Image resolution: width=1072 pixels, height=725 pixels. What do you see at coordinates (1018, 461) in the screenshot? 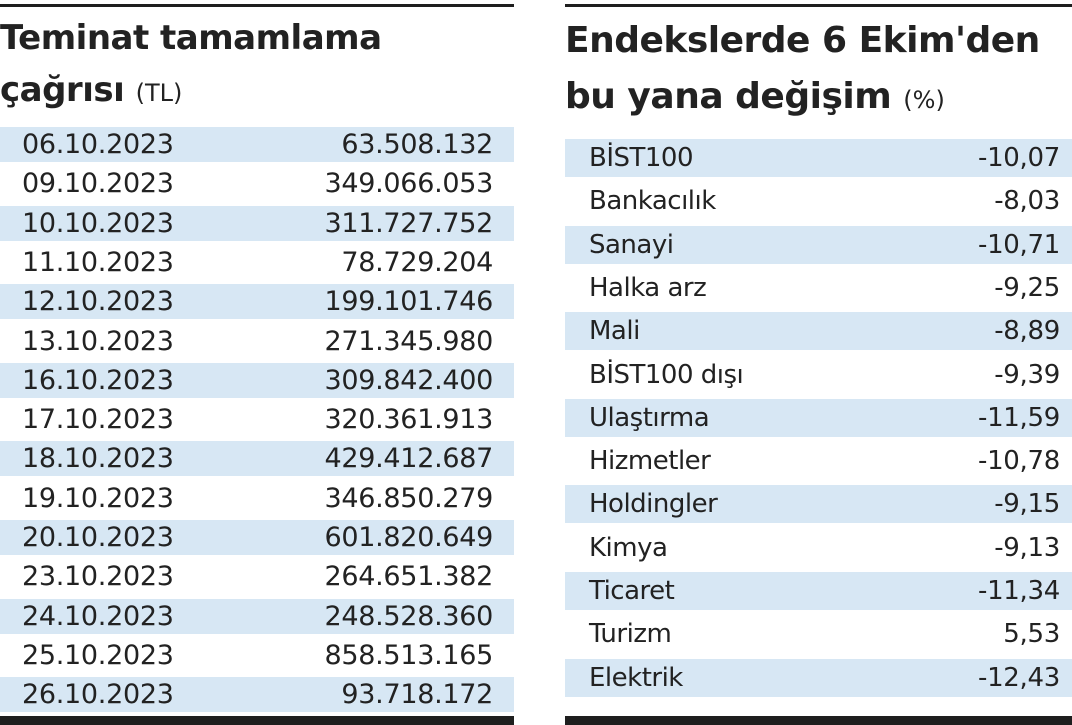
I see `change-cell: -10,78` at bounding box center [1018, 461].